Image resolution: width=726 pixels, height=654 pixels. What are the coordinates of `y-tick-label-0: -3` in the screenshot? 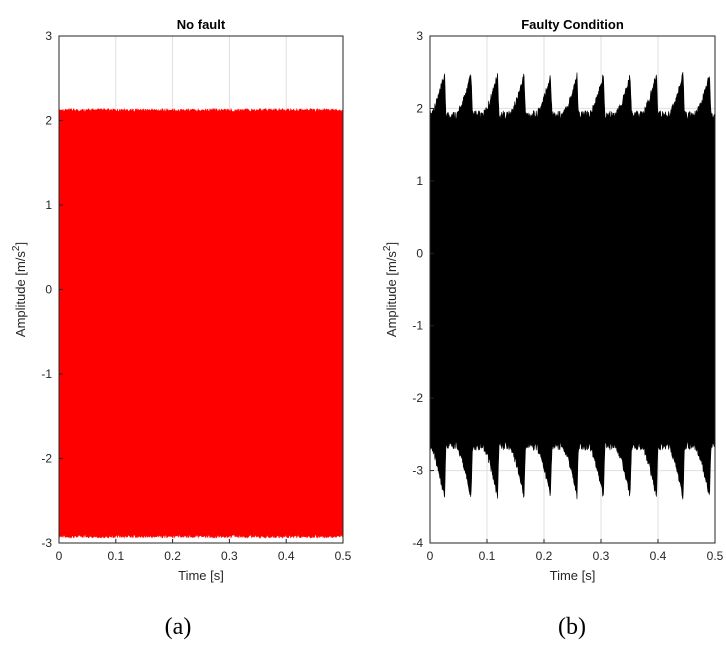 It's located at (46, 543).